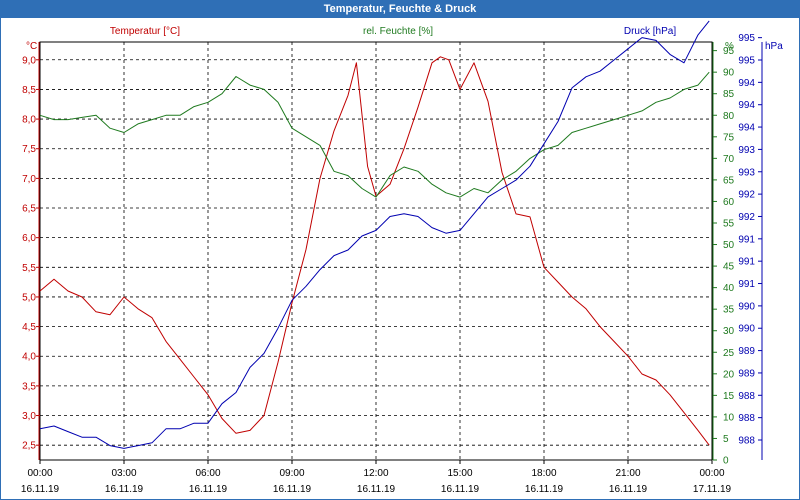 The image size is (800, 500). What do you see at coordinates (543, 473) in the screenshot?
I see `x-tick-time: 18:00` at bounding box center [543, 473].